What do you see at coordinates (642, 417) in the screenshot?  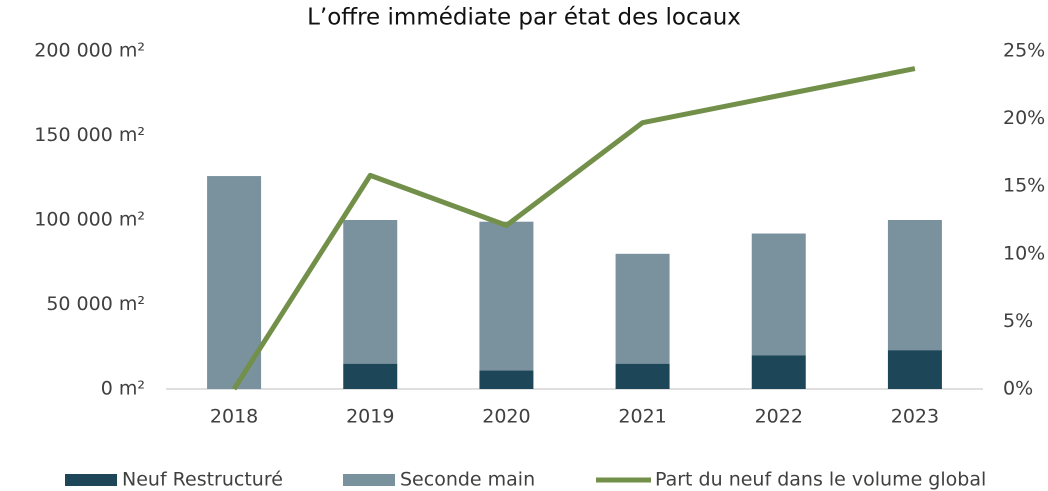 I see `x-tick-label: 2021` at bounding box center [642, 417].